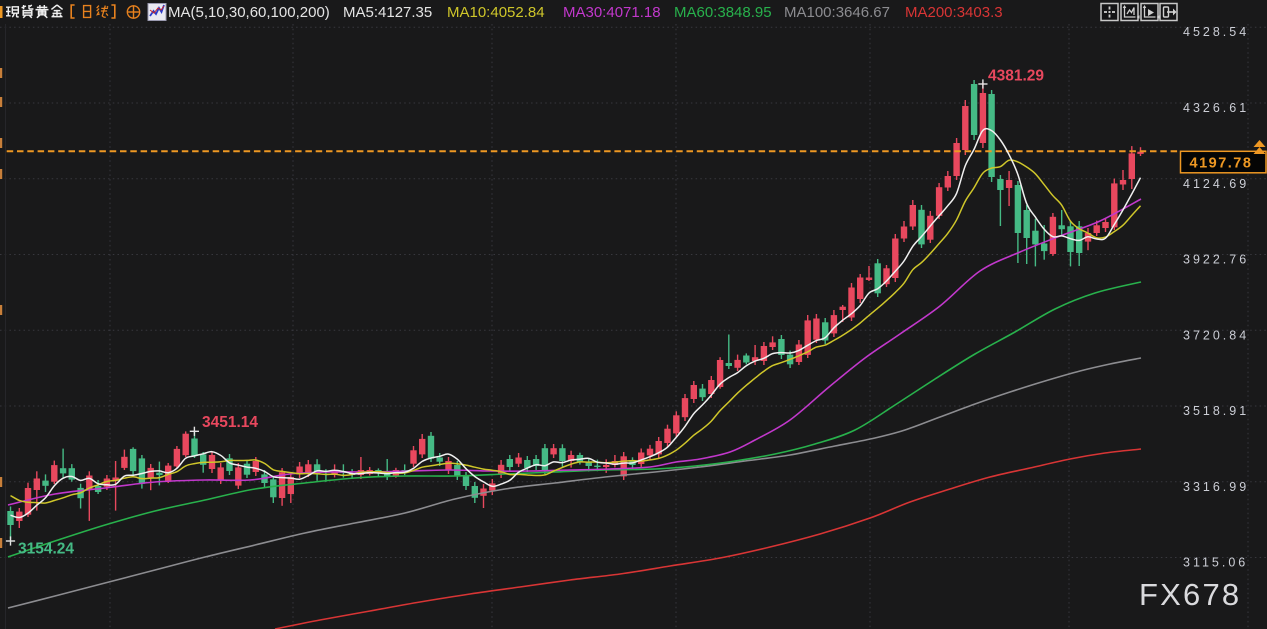  Describe the element at coordinates (1216, 184) in the screenshot. I see `svg-text: 4124.69` at that location.